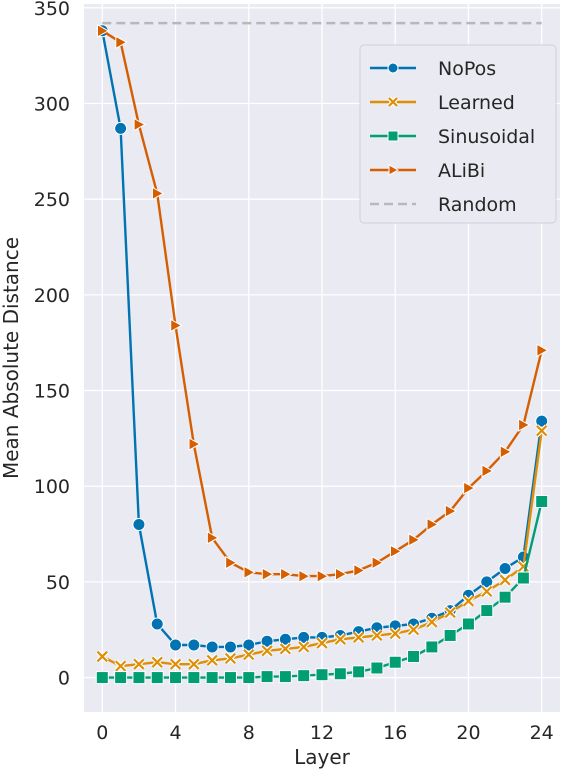 The height and width of the screenshot is (770, 568). I want to click on y-axis-label: Mean Absolute Distance, so click(11, 358).